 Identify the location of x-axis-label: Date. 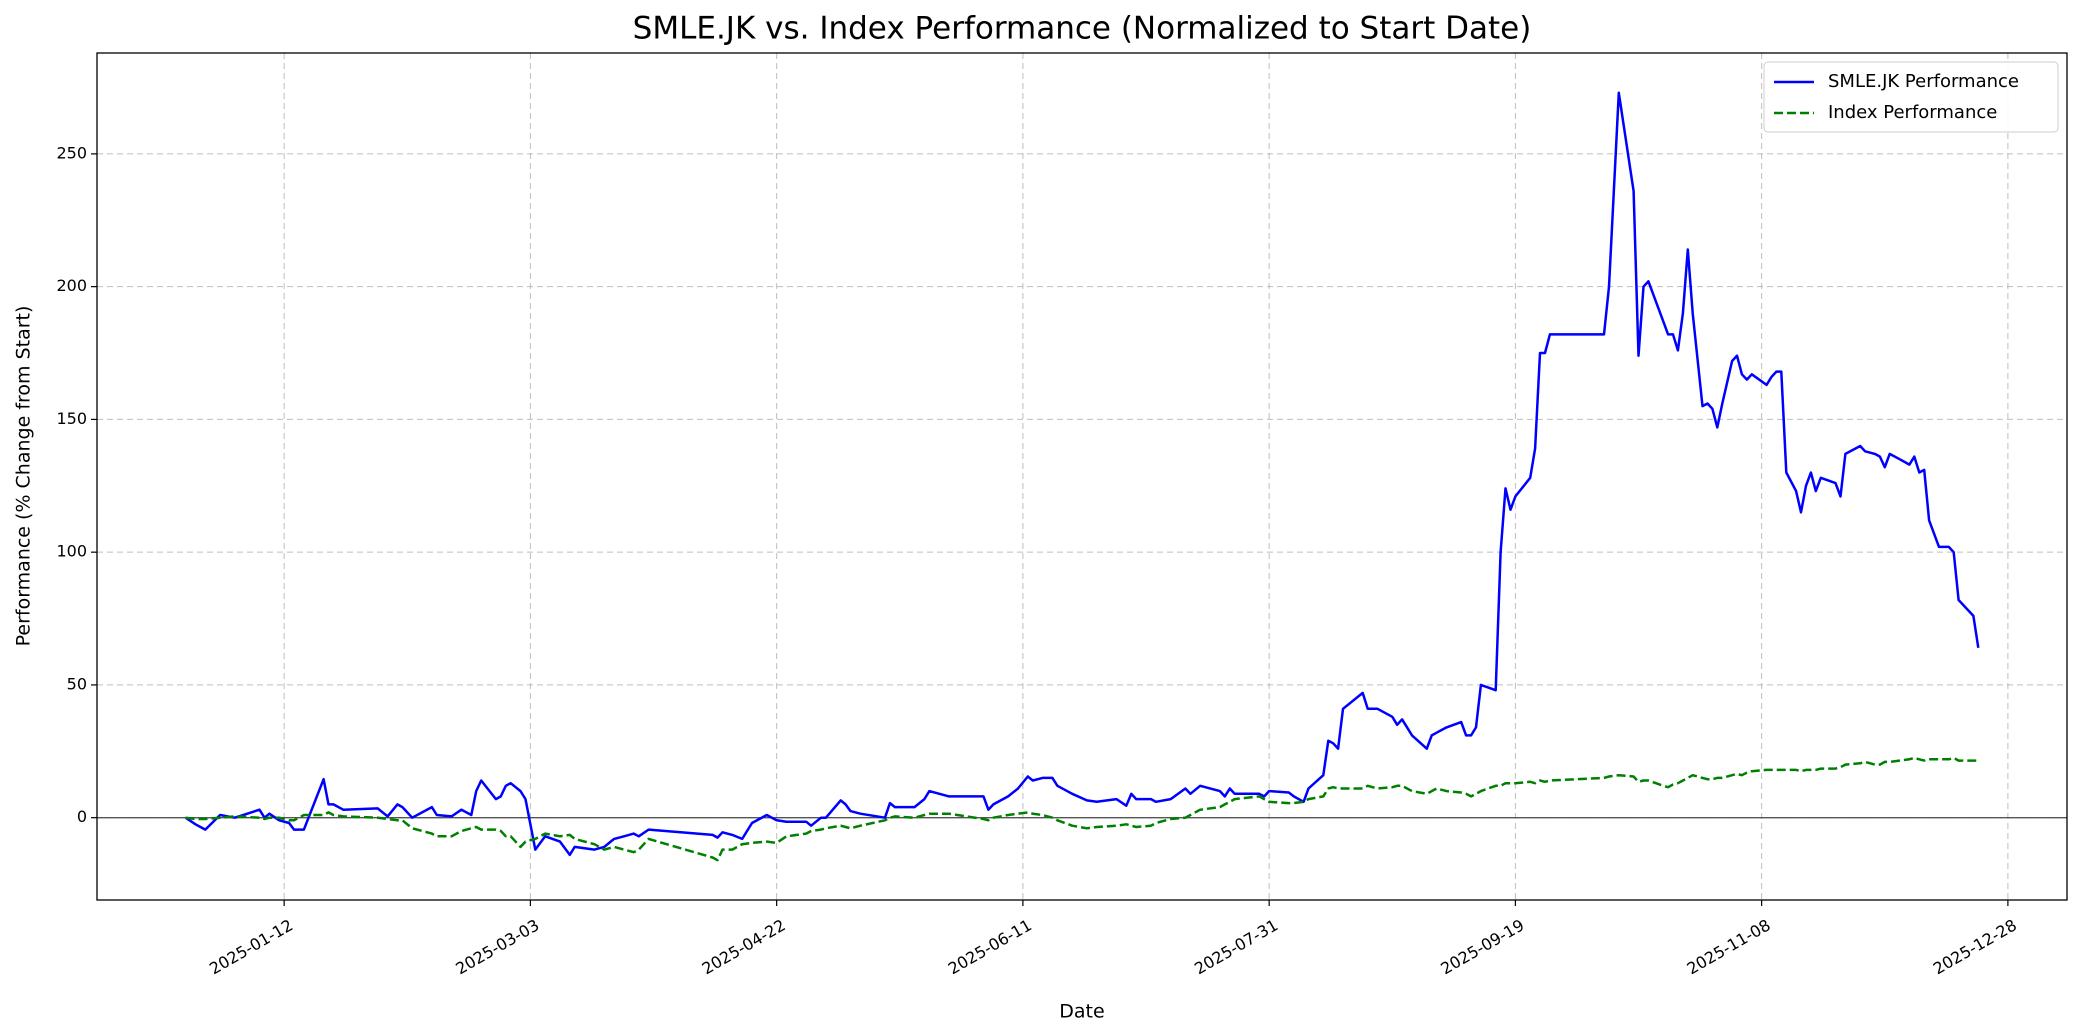
(1081, 1012).